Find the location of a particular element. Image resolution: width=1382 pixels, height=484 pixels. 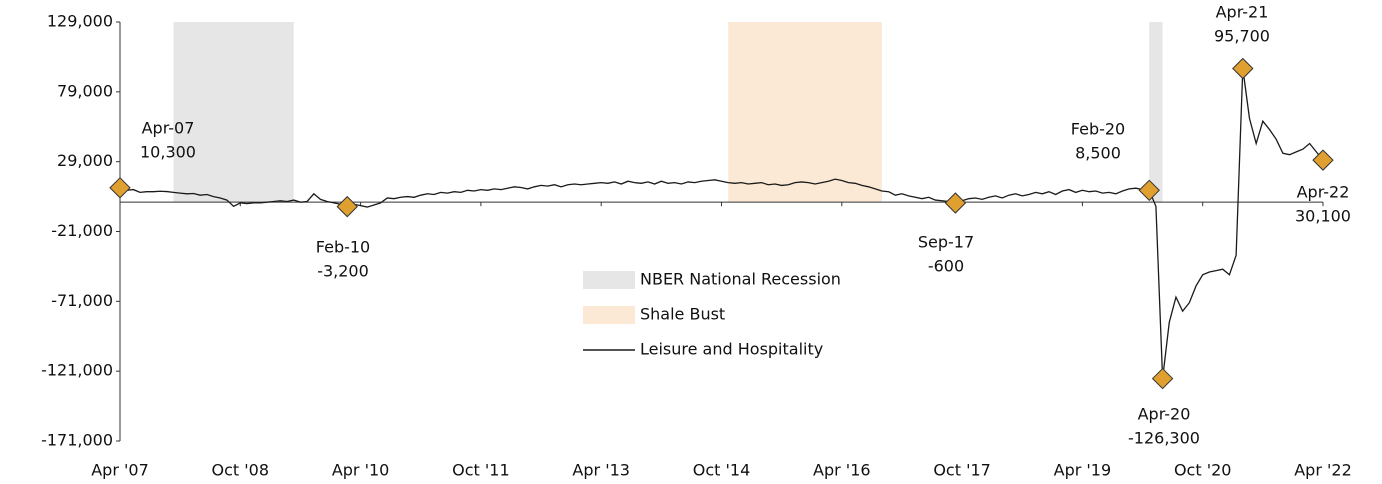

x-tick-label: Apr '10 is located at coordinates (361, 470).